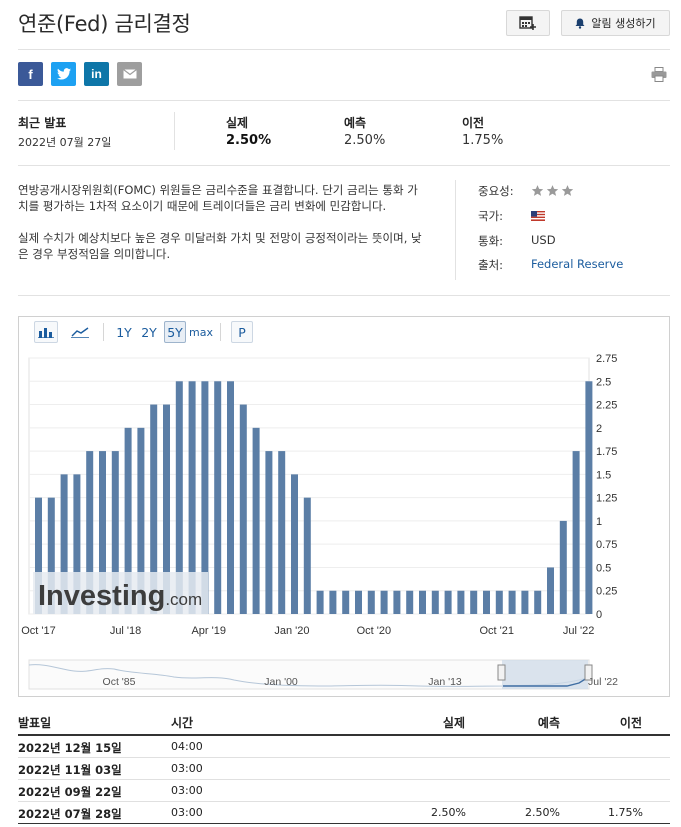 Image resolution: width=681 pixels, height=827 pixels. I want to click on table-header-row: 발표일 시간 실제 예측 이전, so click(344, 724).